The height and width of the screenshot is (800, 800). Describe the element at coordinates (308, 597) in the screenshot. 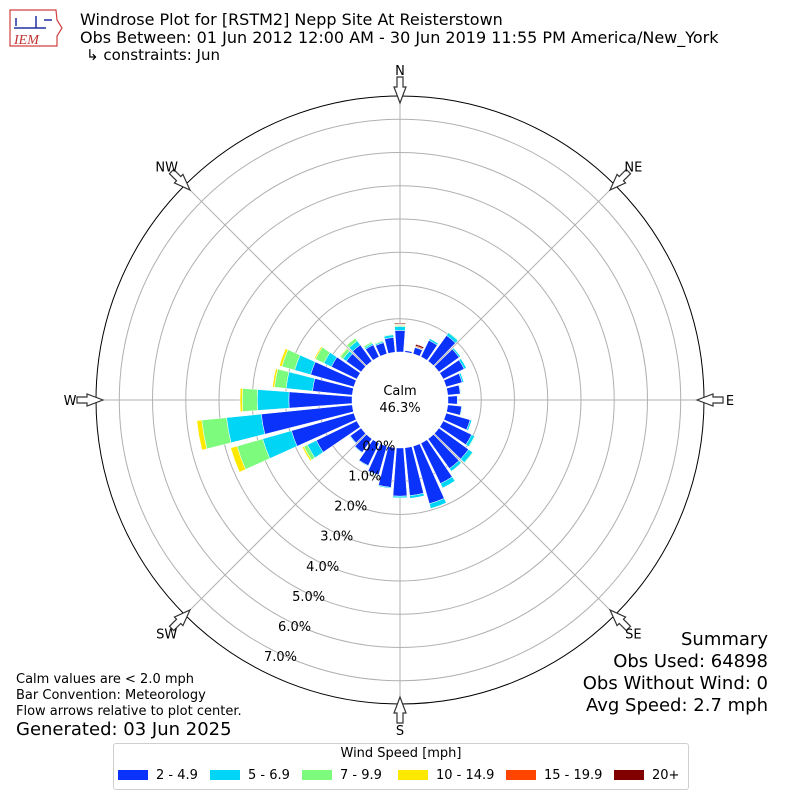

I see `radial-tick-label: 5.0%` at that location.